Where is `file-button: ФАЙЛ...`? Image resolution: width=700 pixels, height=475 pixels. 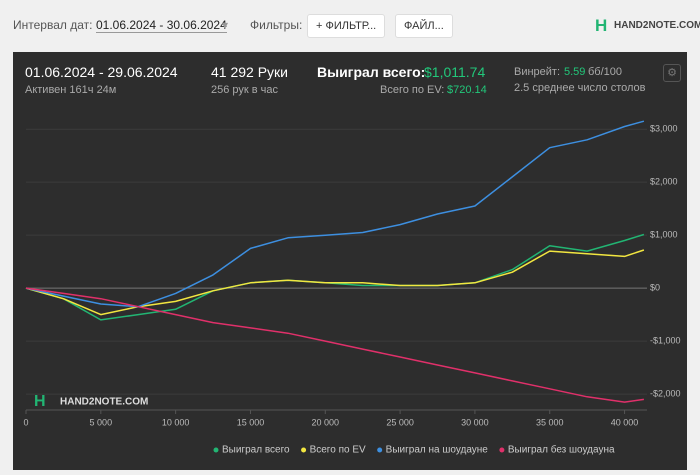 file-button: ФАЙЛ... is located at coordinates (424, 26).